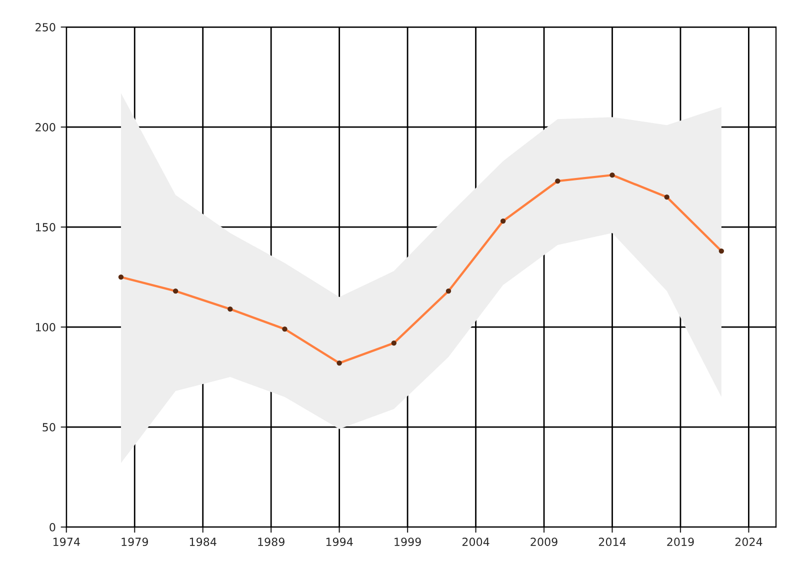  Describe the element at coordinates (49, 427) in the screenshot. I see `y-tick-label: 50` at that location.